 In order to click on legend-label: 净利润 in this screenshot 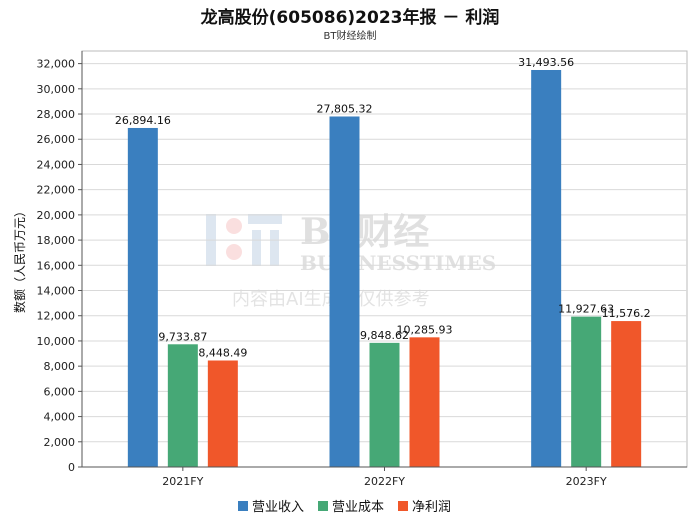, I will do `click(431, 507)`.